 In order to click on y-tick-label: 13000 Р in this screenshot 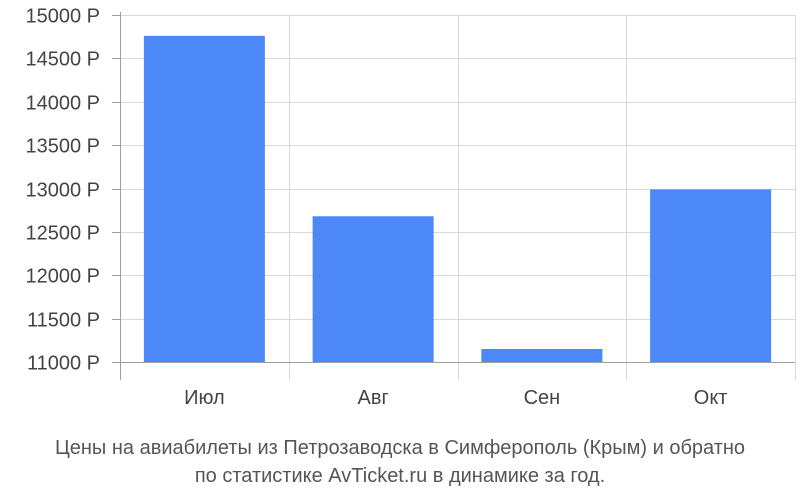, I will do `click(62, 191)`.